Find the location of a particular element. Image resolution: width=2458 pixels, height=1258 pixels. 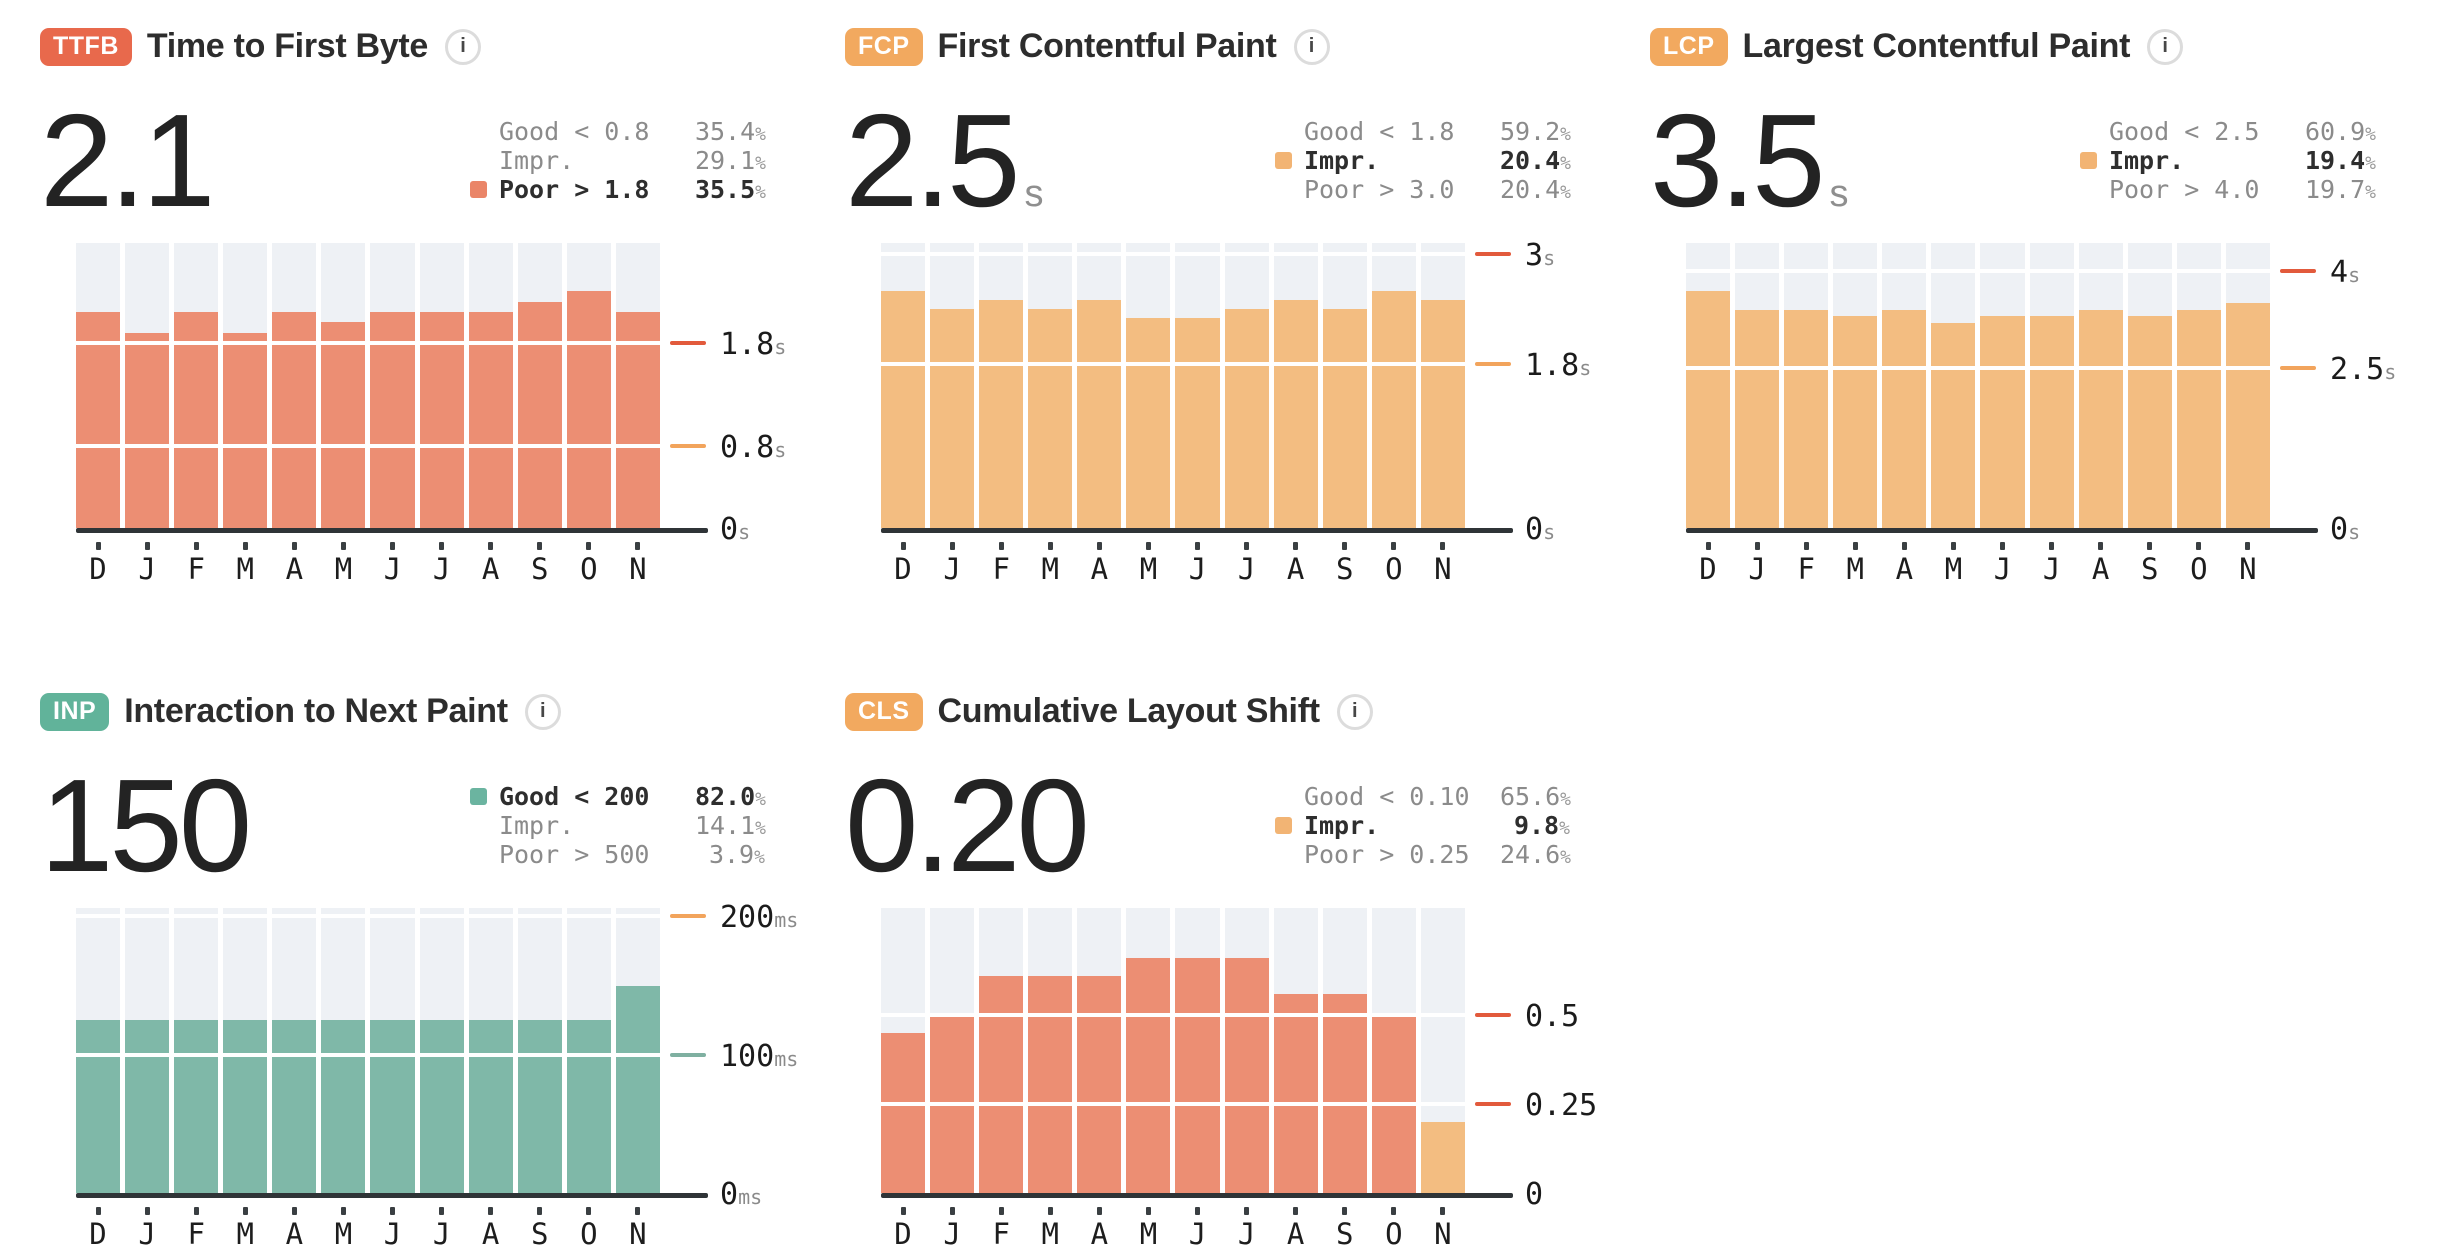

legend-row: Poor > 4.0 19.7% is located at coordinates (2228, 189).